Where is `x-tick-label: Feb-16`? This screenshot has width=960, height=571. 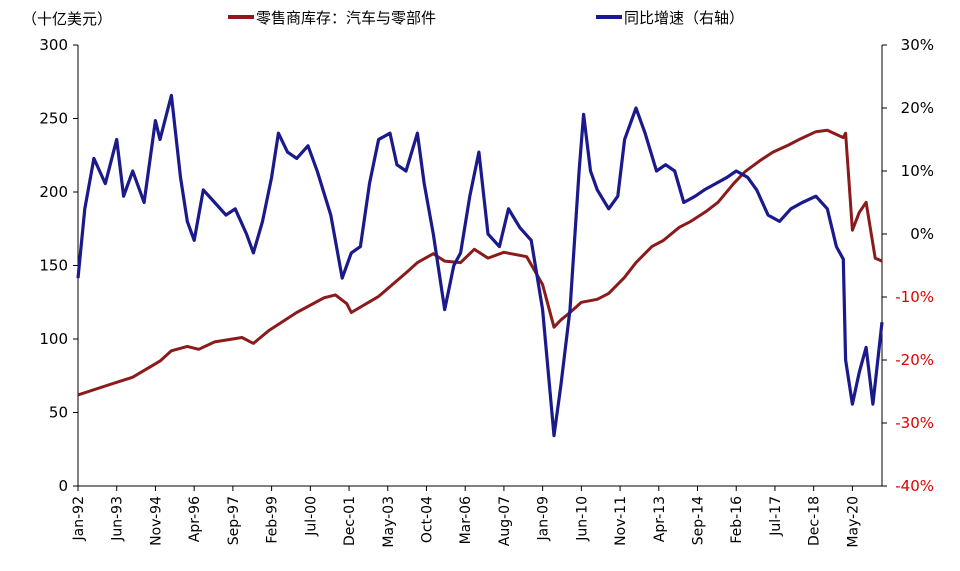 x-tick-label: Feb-16 is located at coordinates (737, 520).